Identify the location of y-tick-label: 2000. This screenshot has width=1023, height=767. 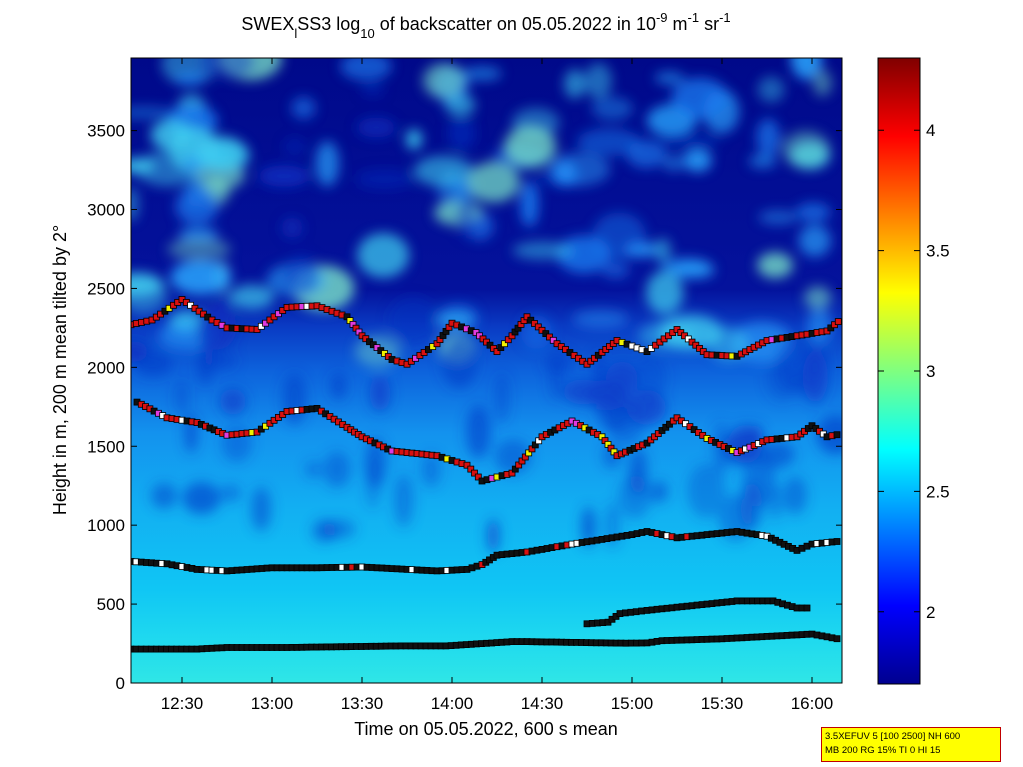
(106, 367).